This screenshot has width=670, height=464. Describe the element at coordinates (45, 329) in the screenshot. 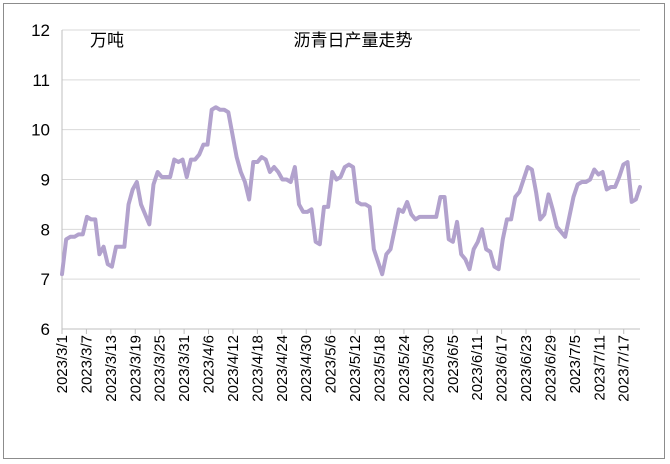

I see `y-tick-label: 6` at that location.